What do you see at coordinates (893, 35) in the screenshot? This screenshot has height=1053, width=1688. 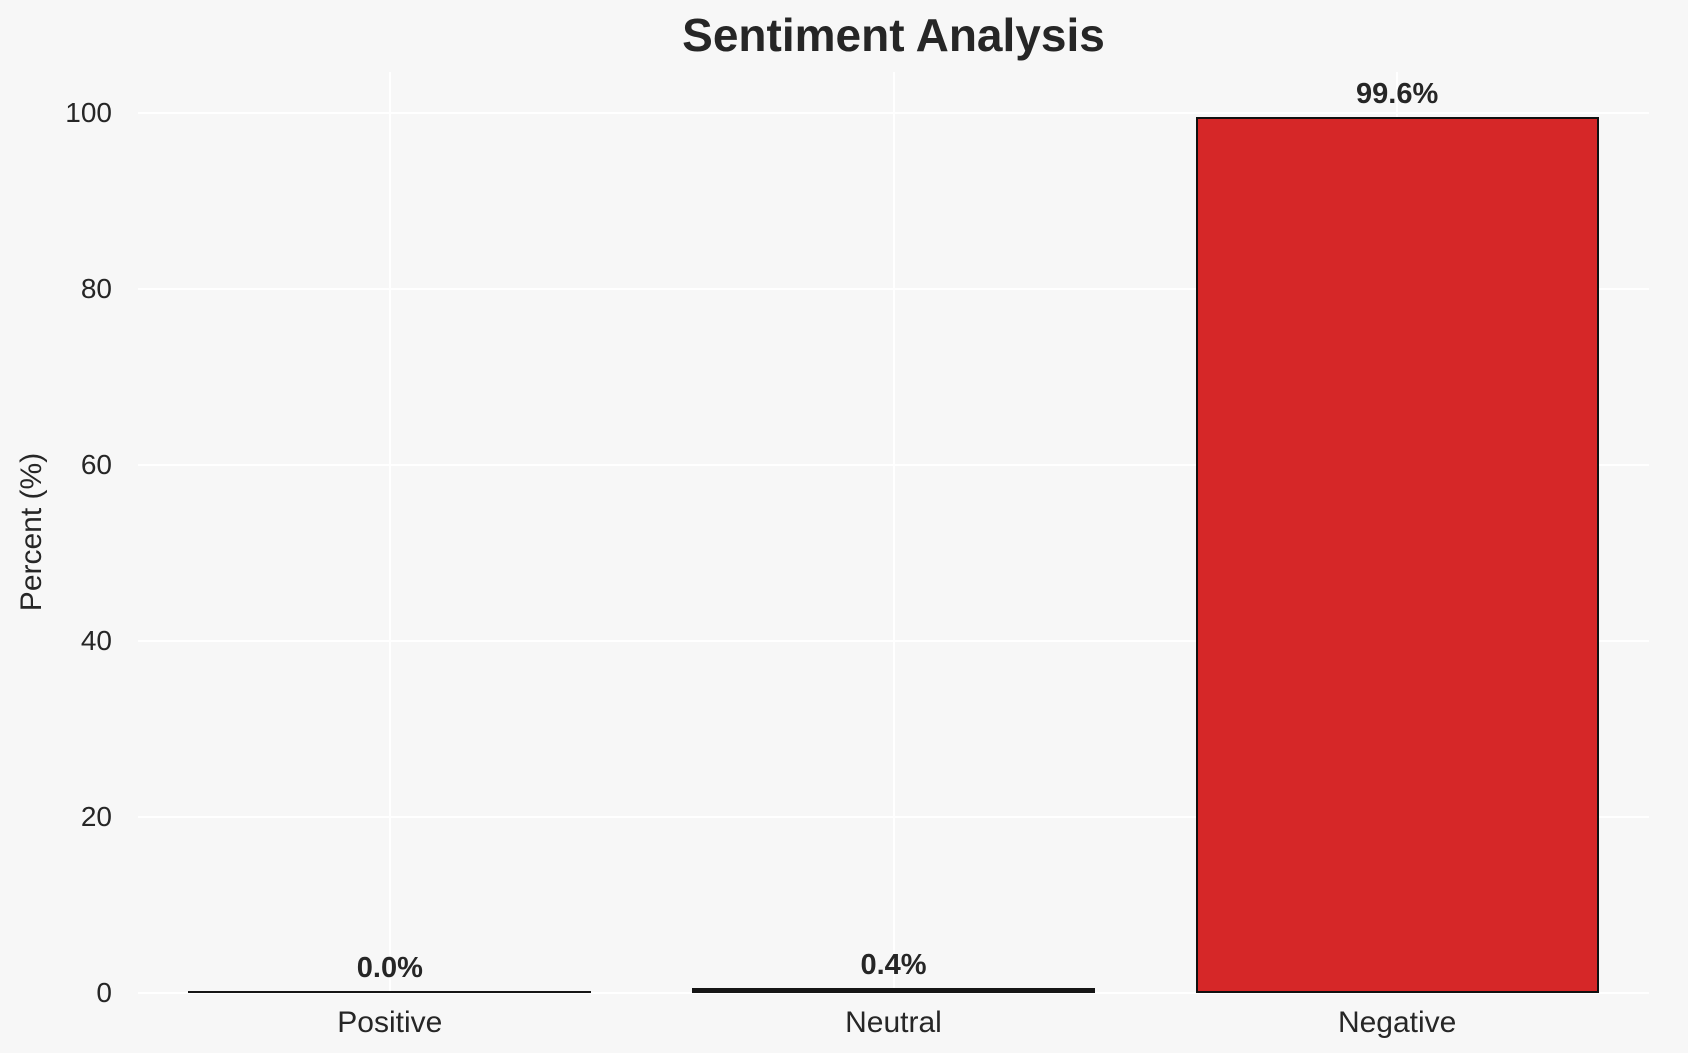 I see `chart-title: Sentiment Analysis` at bounding box center [893, 35].